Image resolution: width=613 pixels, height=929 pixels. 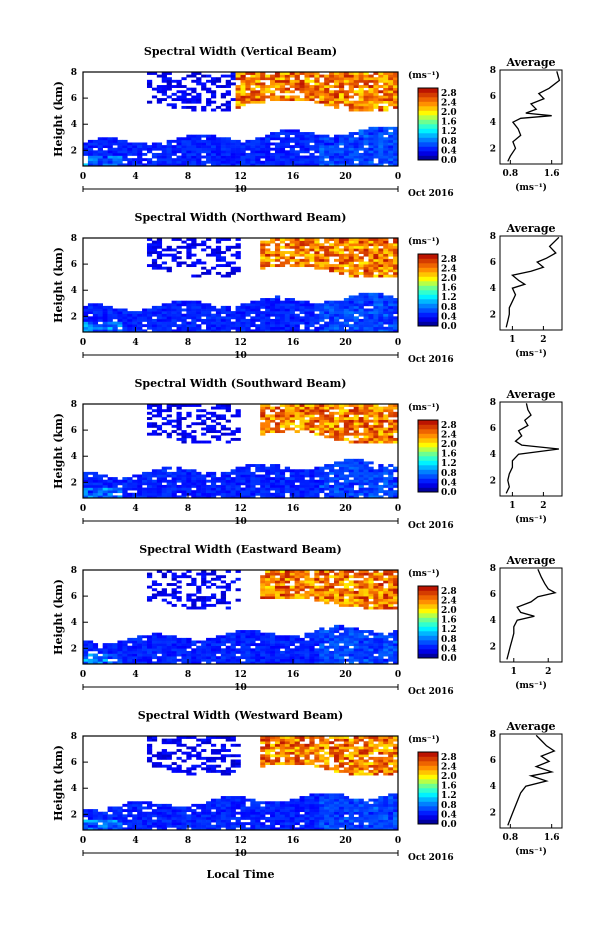 I want to click on colorbar-tick-label: 0.4, so click(x=449, y=317).